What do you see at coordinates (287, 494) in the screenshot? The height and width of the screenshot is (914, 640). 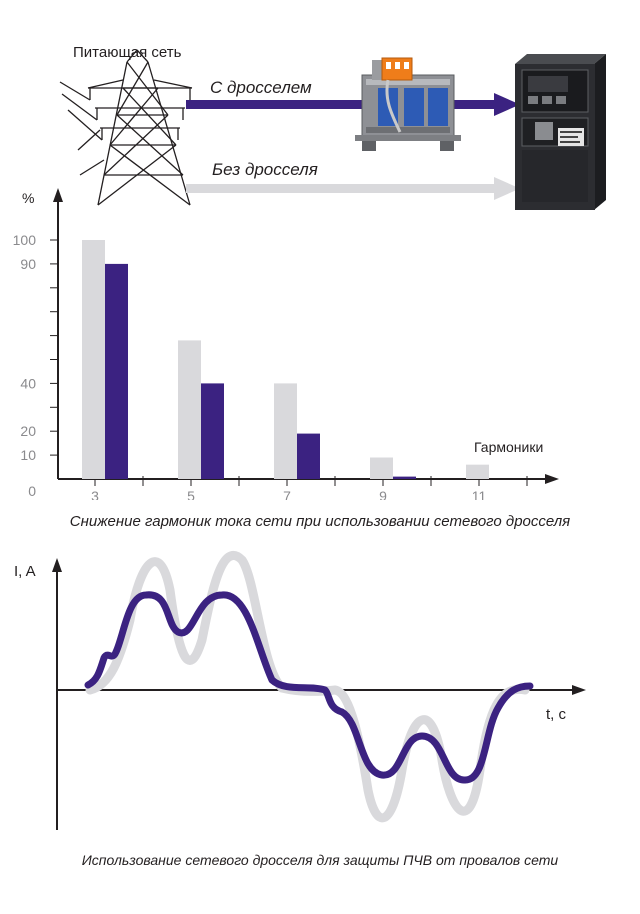 I see `x-tick-label: 7` at bounding box center [287, 494].